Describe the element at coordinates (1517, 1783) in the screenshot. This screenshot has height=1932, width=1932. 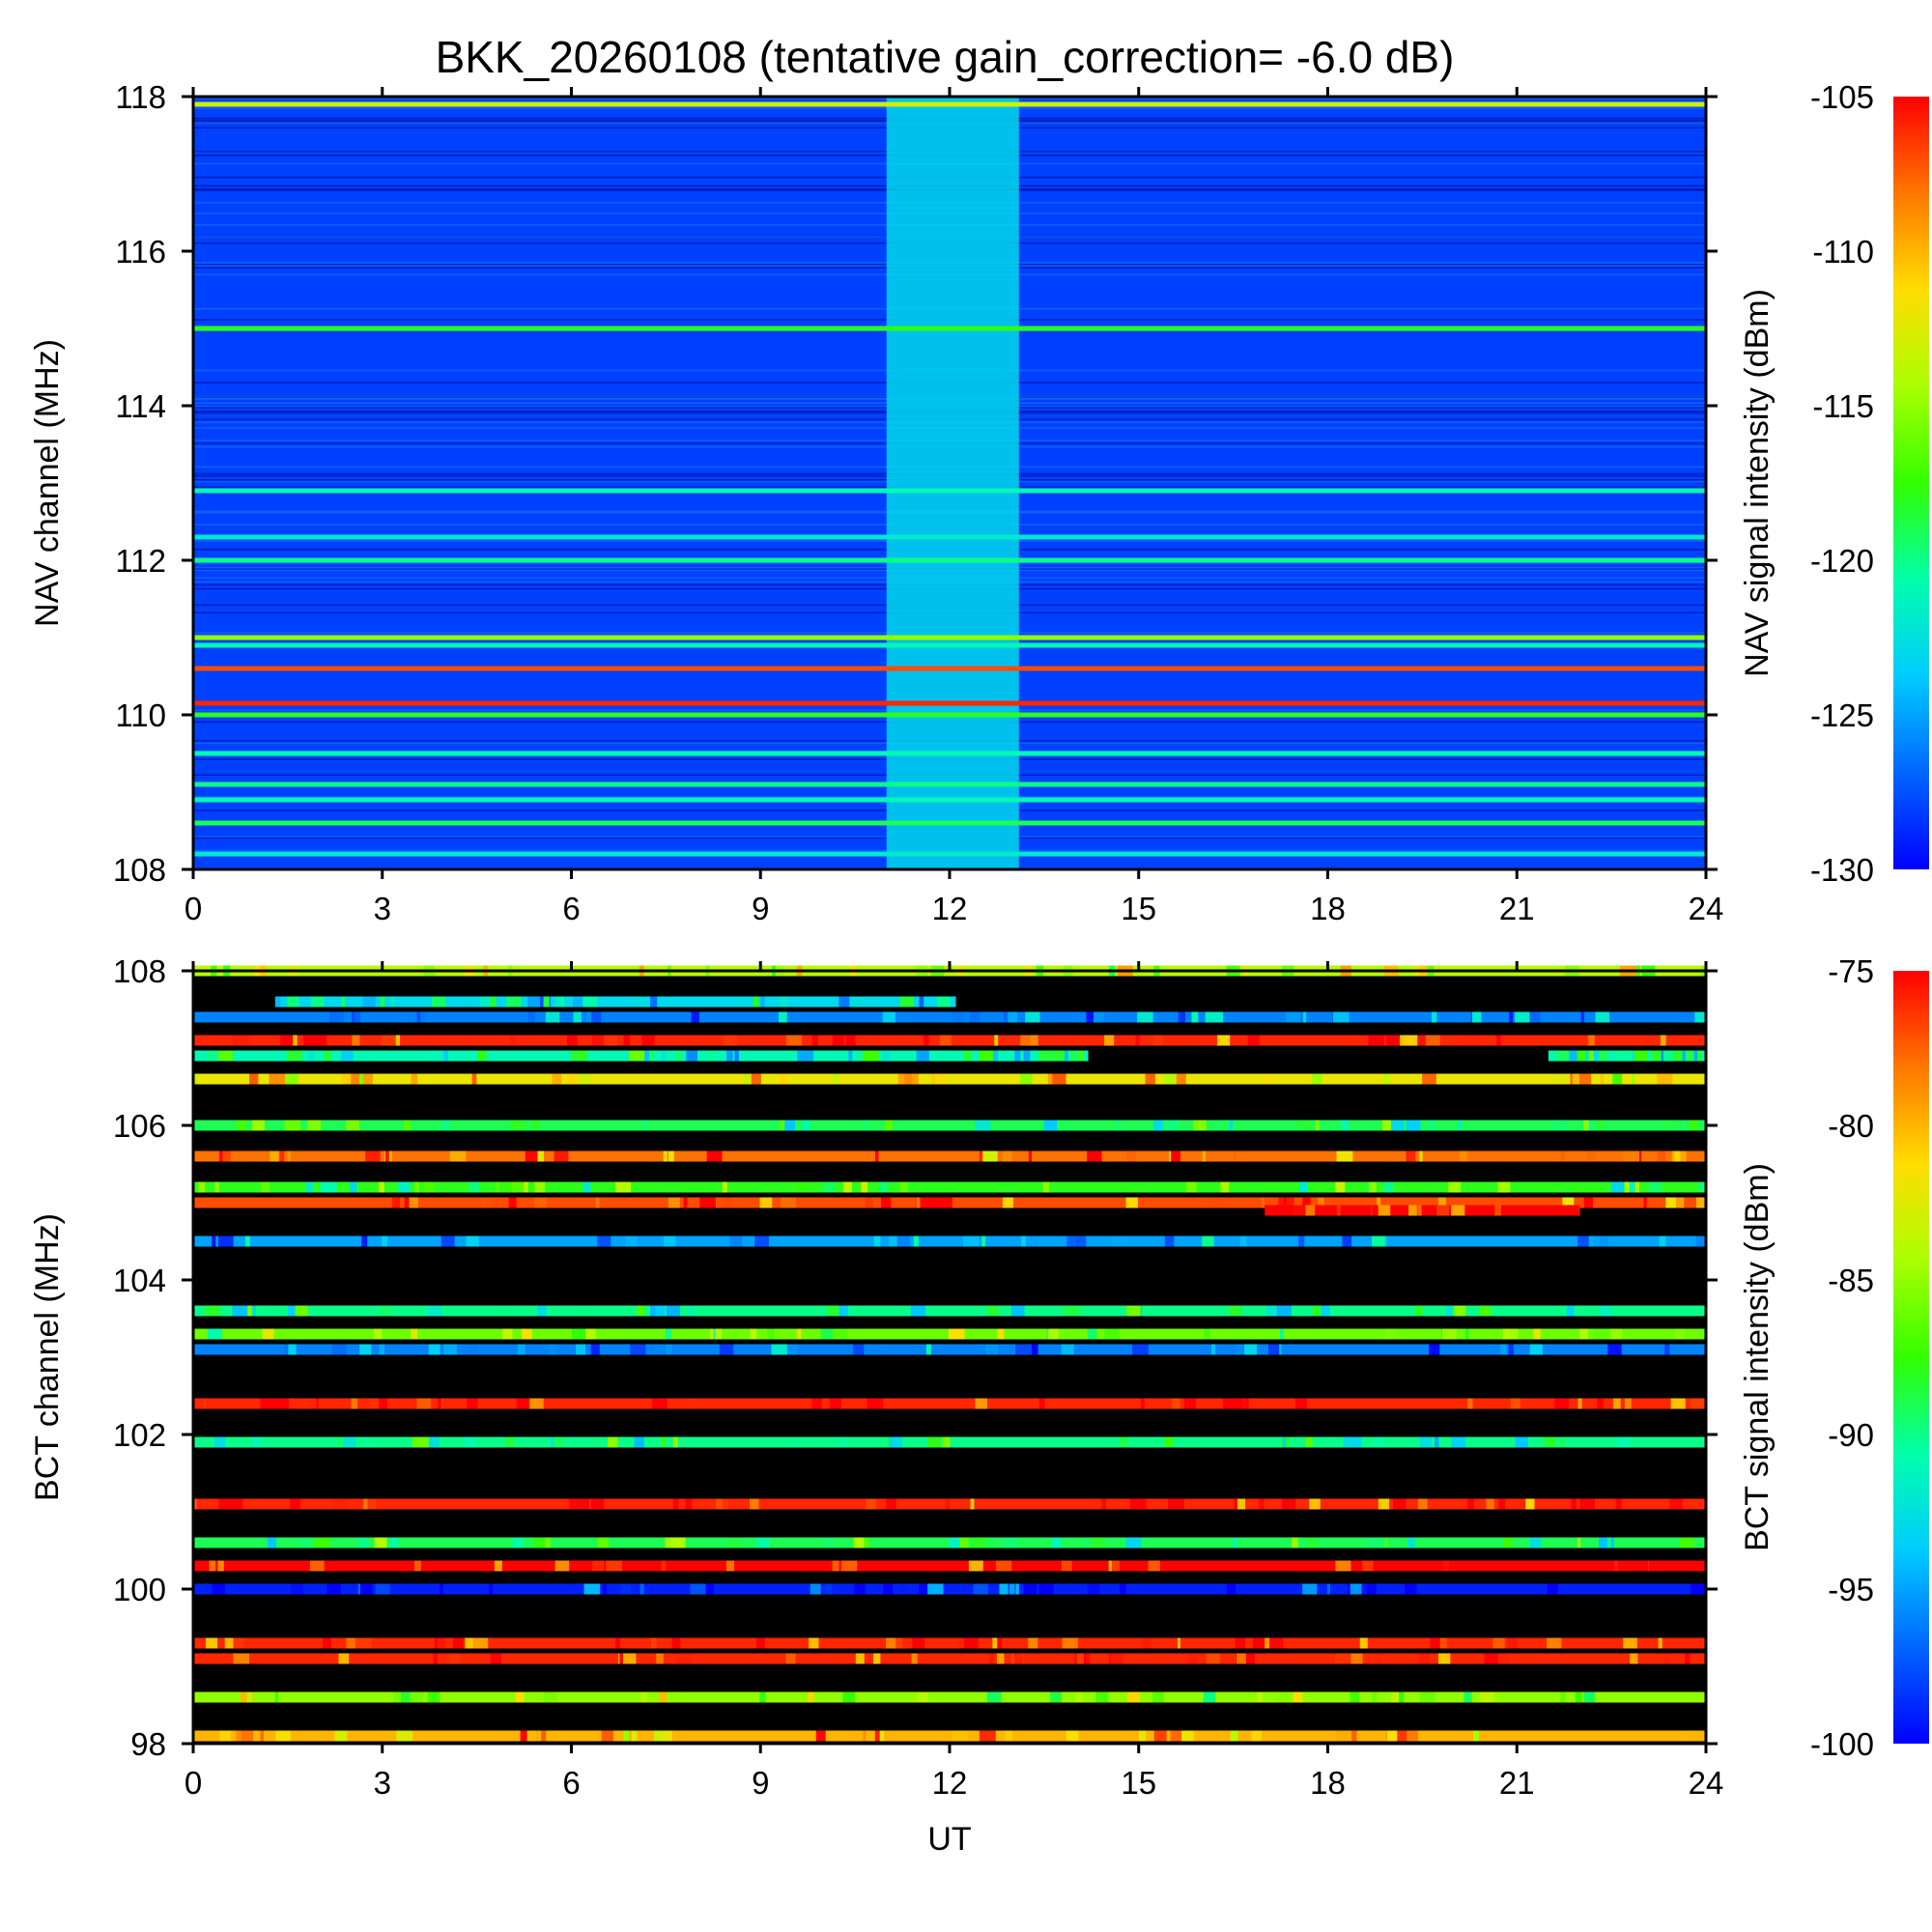
I see `bct-x-tick-label: 21` at that location.